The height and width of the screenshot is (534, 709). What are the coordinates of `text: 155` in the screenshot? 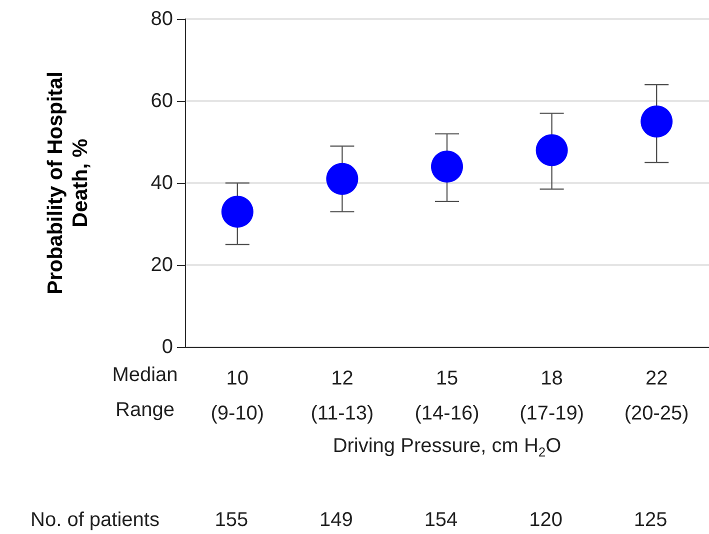 It's located at (231, 520).